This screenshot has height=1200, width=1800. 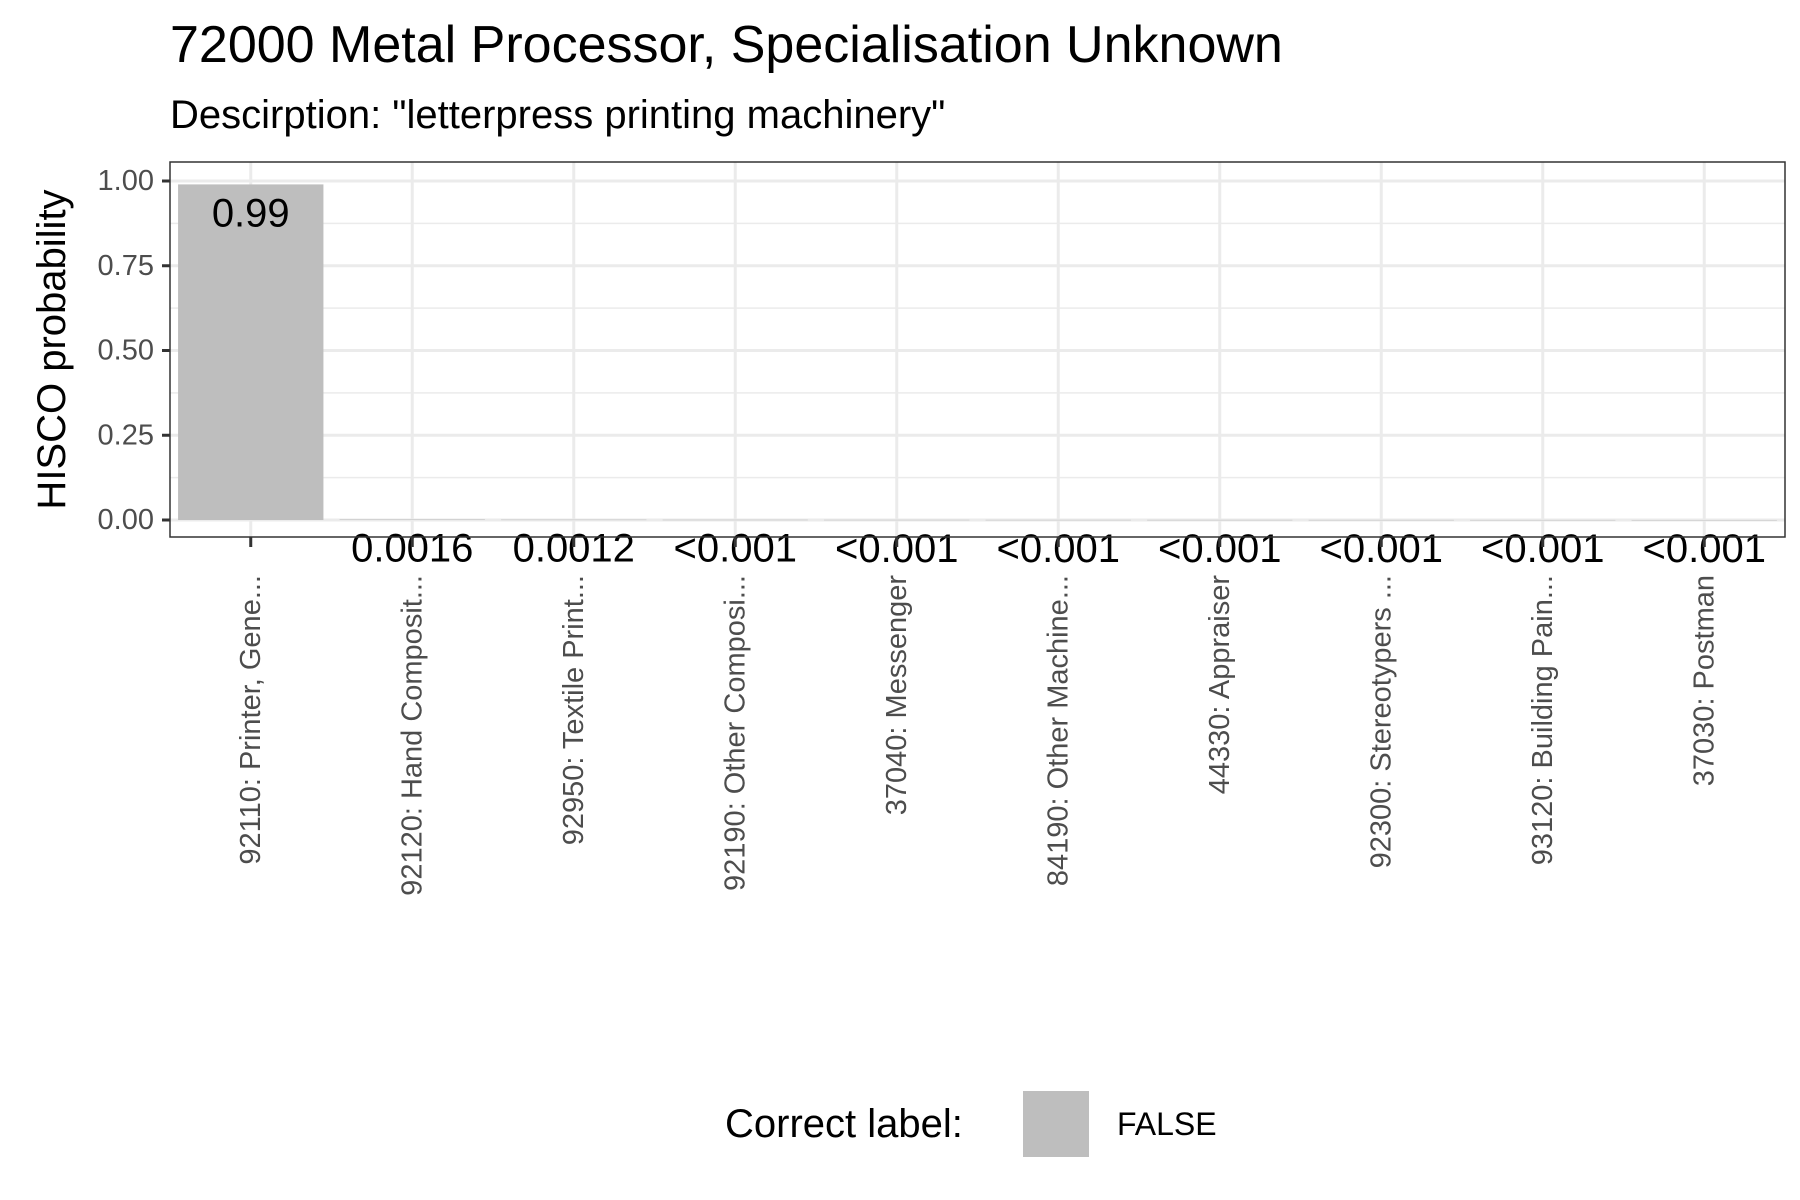 I want to click on y-axis-label: HISCO probability, so click(x=52, y=349).